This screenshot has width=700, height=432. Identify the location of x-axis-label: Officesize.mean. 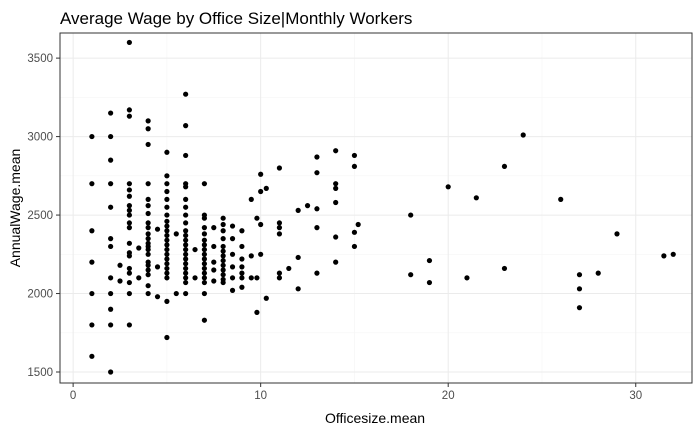
(375, 418).